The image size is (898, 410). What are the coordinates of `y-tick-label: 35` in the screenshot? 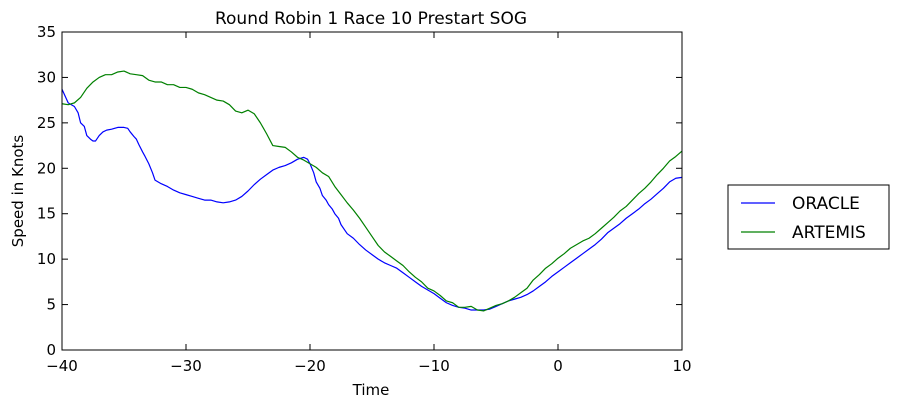 It's located at (46, 32).